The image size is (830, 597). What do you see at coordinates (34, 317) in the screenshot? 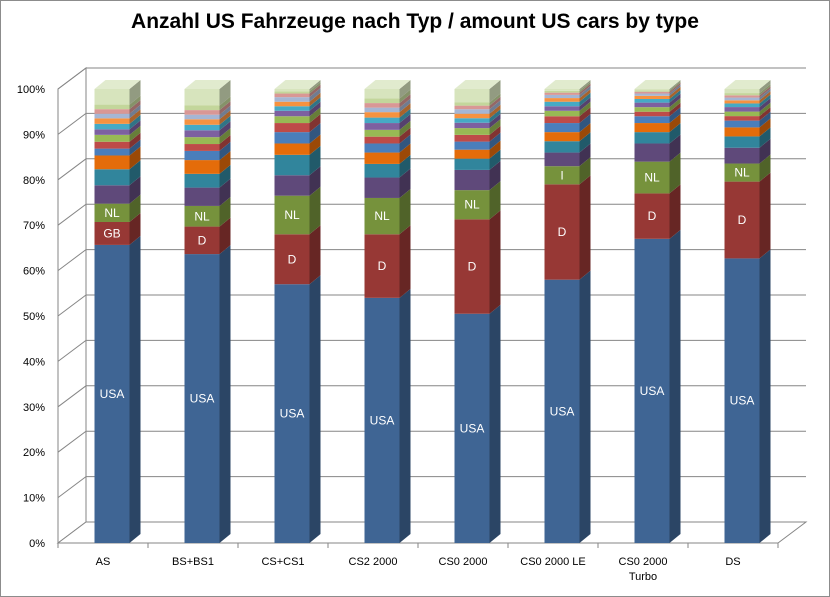
I see `y-tick-label: 50%` at bounding box center [34, 317].